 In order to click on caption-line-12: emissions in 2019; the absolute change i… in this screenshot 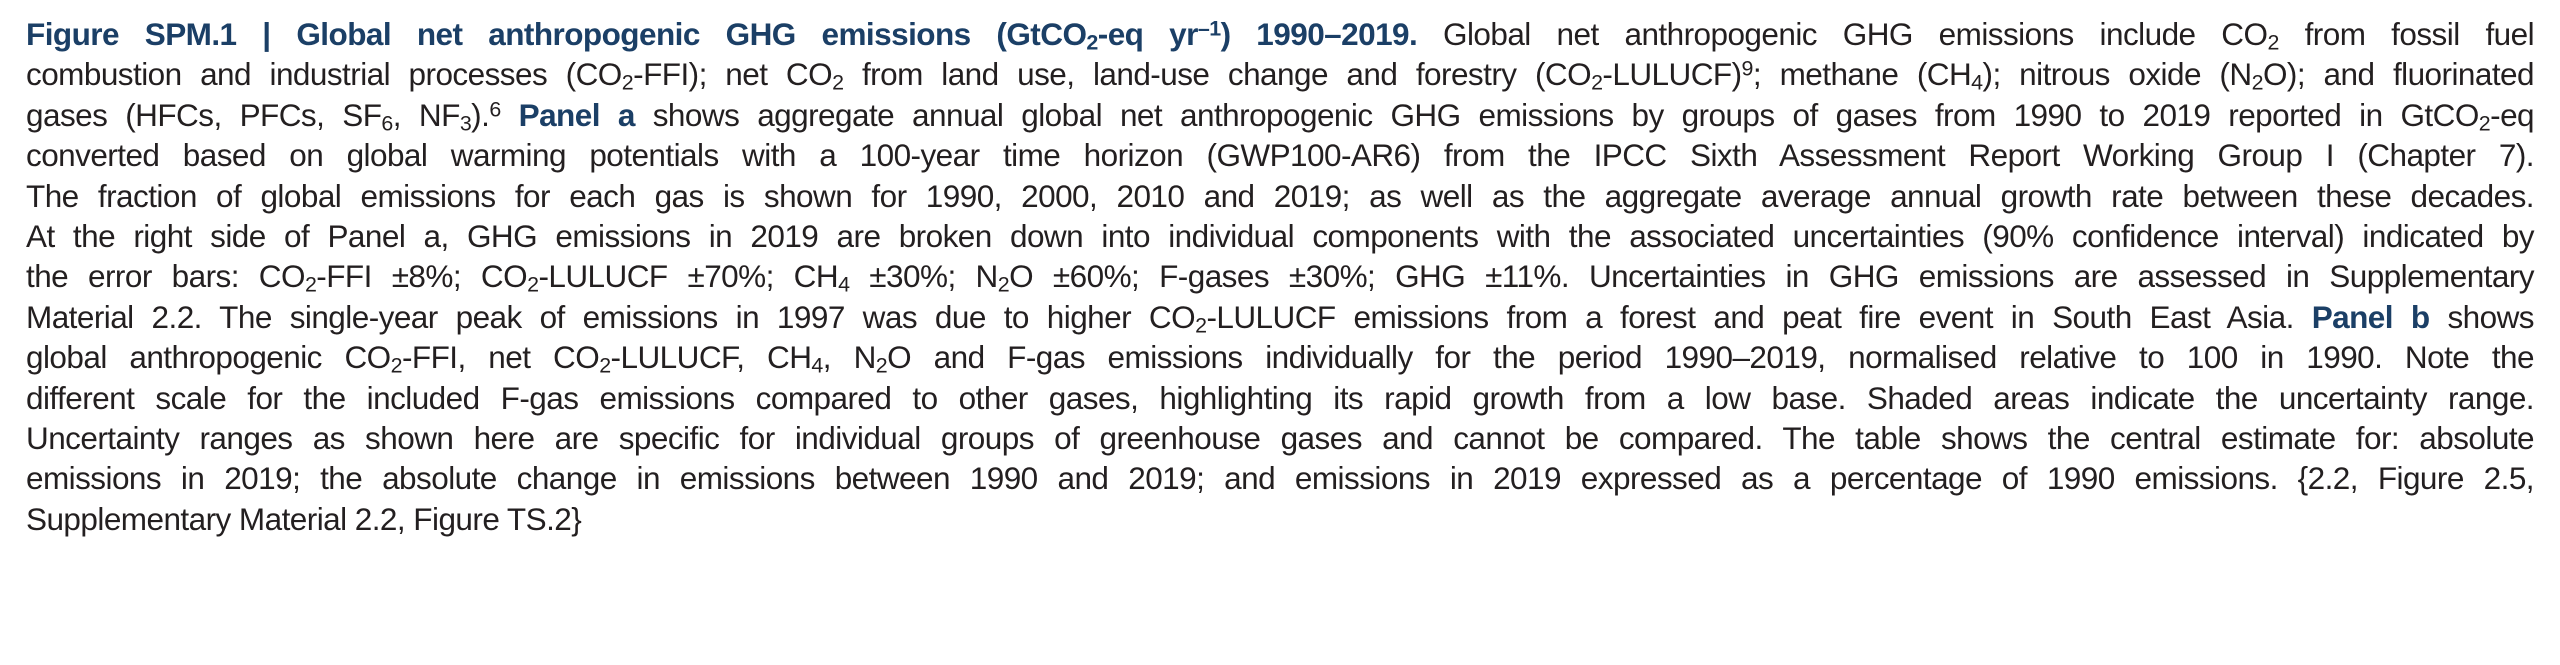, I will do `click(1280, 478)`.